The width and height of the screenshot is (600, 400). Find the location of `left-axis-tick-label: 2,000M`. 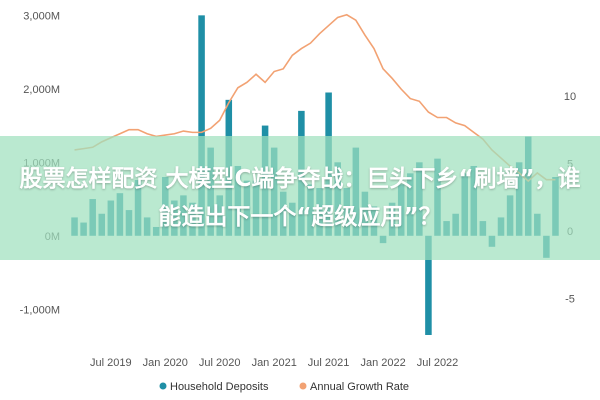

left-axis-tick-label: 2,000M is located at coordinates (41, 90).